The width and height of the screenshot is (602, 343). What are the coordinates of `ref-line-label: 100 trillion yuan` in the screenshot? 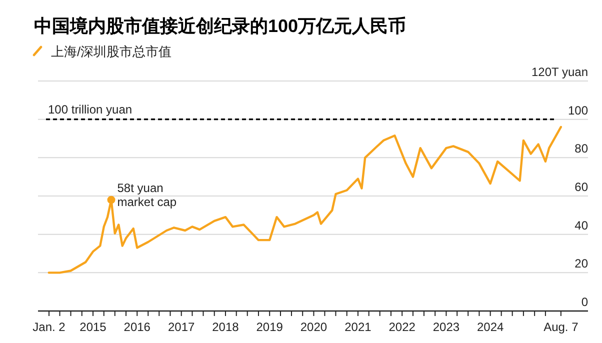 It's located at (90, 109).